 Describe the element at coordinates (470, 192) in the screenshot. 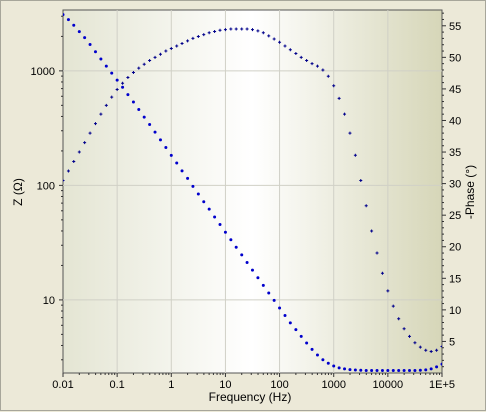

I see `y2-axis-title: -Phase (°)` at that location.